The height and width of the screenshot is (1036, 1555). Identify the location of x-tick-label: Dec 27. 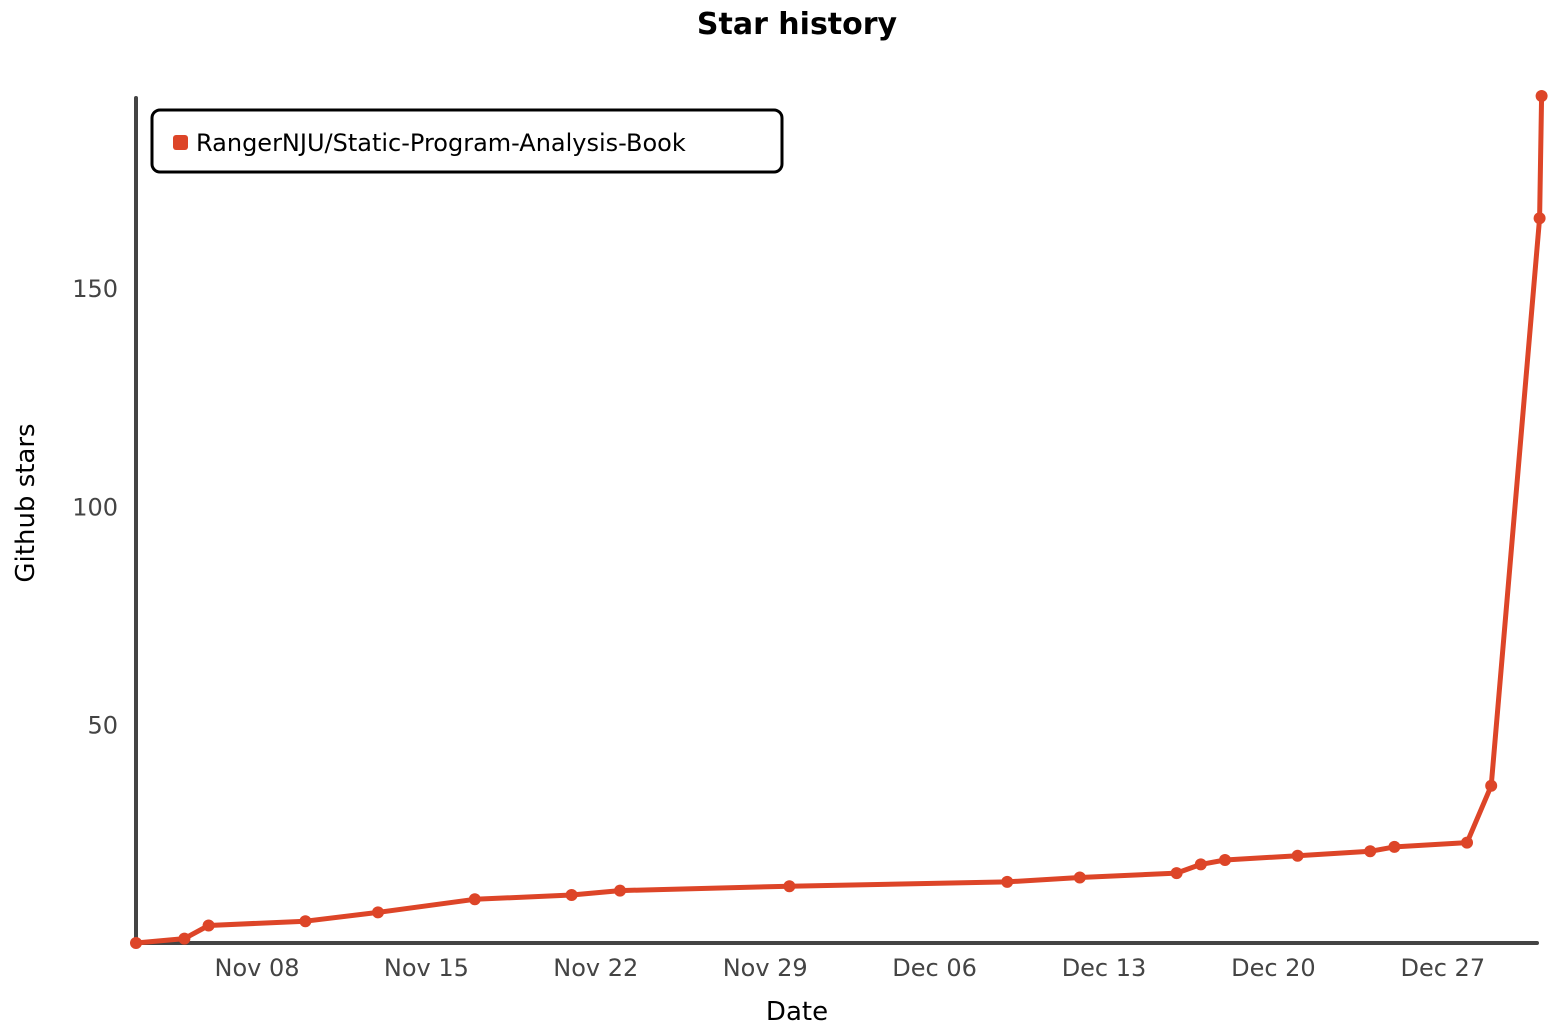
(1442, 968).